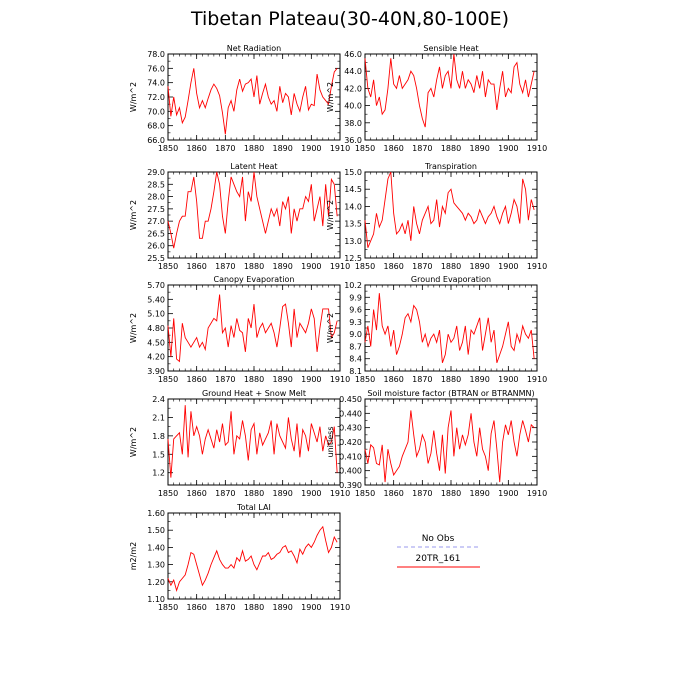 This screenshot has width=700, height=700. What do you see at coordinates (156, 513) in the screenshot?
I see `y-tick-label: 1.60` at bounding box center [156, 513].